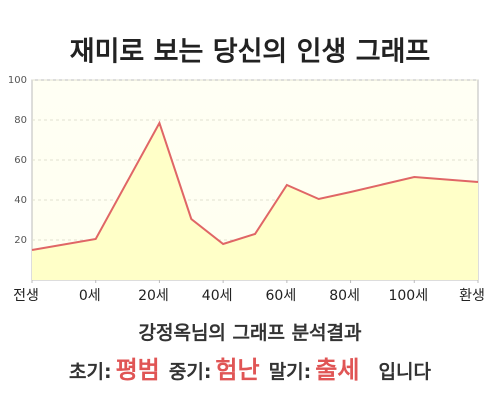 The height and width of the screenshot is (400, 500). I want to click on x-tick-label: 0세, so click(90, 296).